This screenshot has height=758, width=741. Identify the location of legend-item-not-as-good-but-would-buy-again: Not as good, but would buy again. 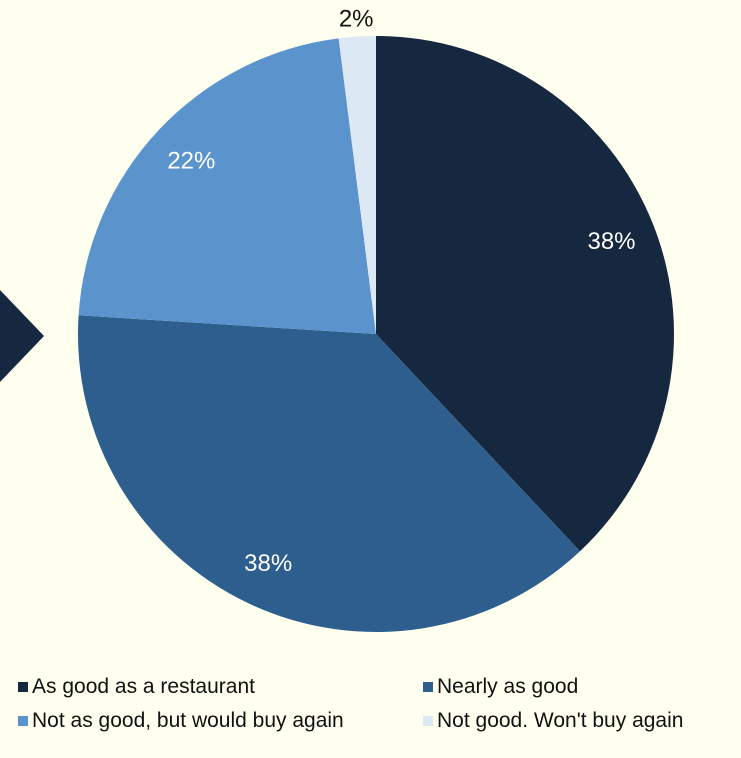
(181, 720).